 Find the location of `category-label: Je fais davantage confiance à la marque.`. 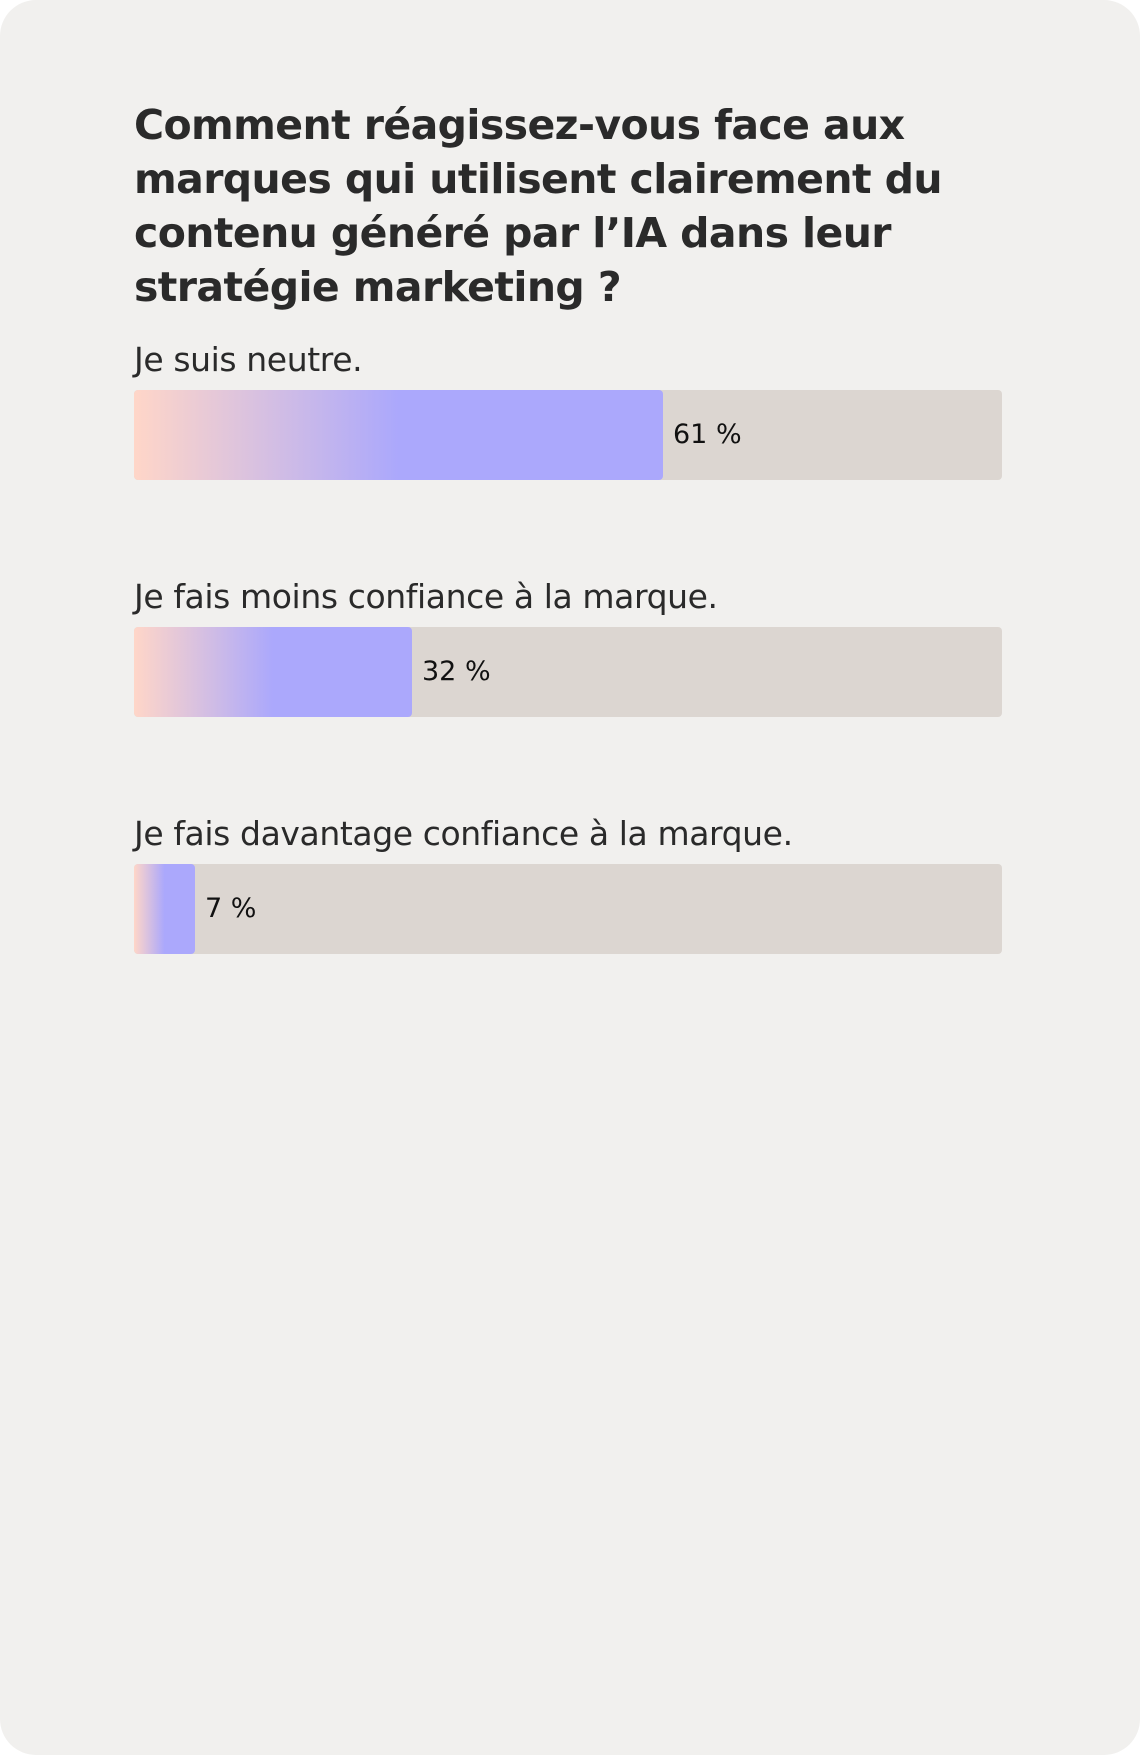

category-label: Je fais davantage confiance à la marque. is located at coordinates (463, 833).